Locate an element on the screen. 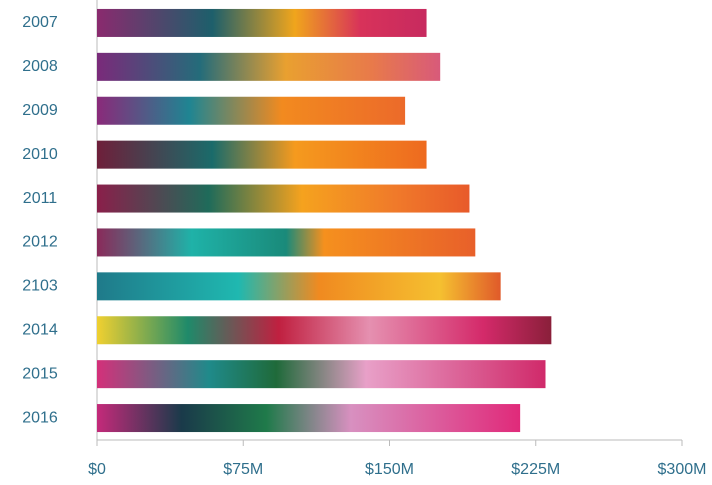 The image size is (712, 485). y-tick-label: 2014 is located at coordinates (40, 329).